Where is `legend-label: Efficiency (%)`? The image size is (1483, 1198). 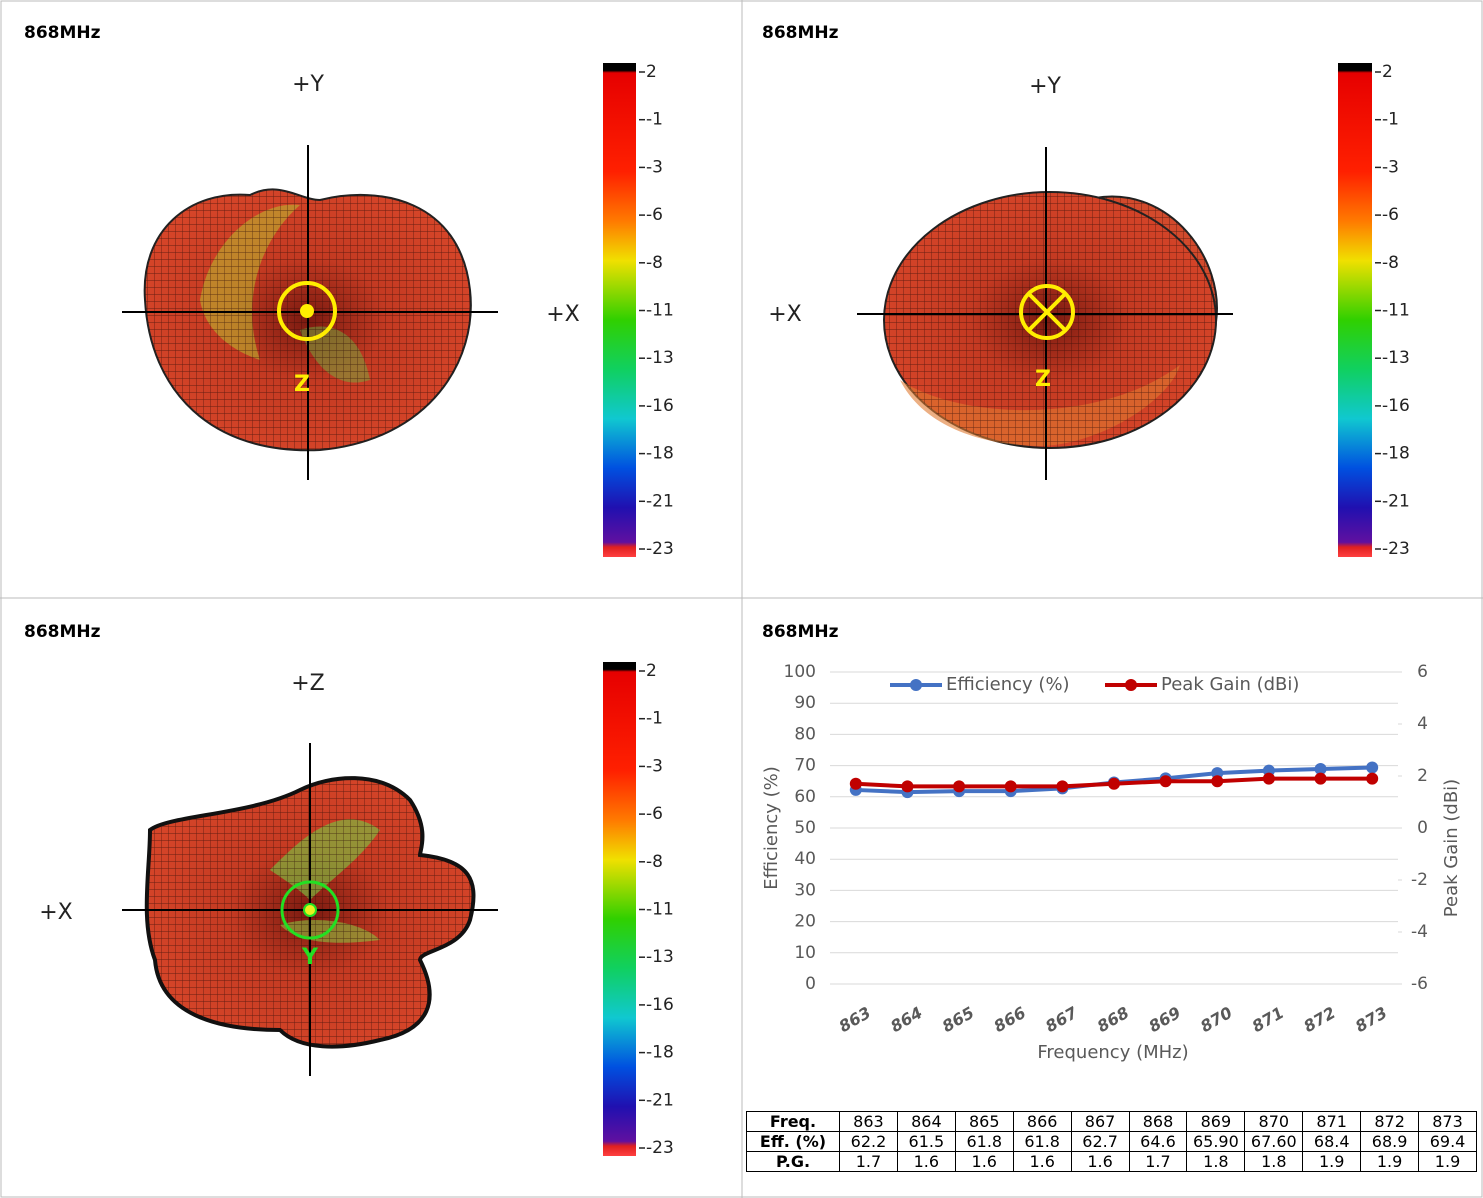 legend-label: Efficiency (%) is located at coordinates (1008, 684).